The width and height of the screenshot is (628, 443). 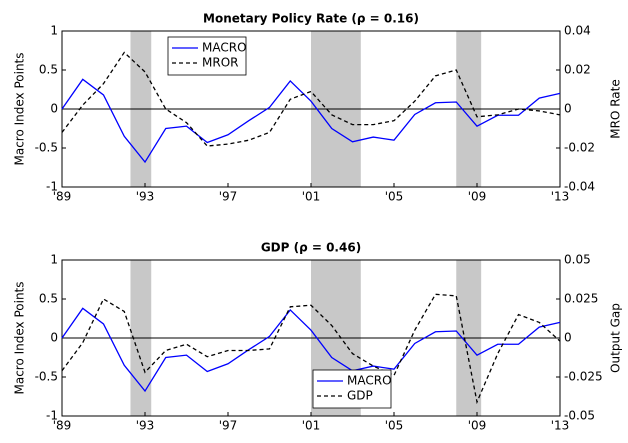 I want to click on y2-tick-label: -0.04, so click(x=579, y=187).